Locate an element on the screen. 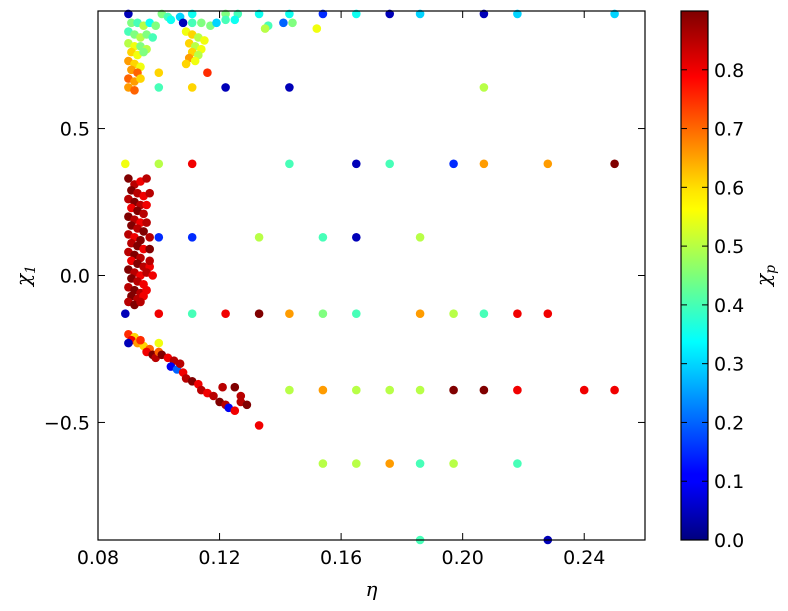 The width and height of the screenshot is (788, 611). colorbar-tick-label: 0.2 is located at coordinates (729, 423).